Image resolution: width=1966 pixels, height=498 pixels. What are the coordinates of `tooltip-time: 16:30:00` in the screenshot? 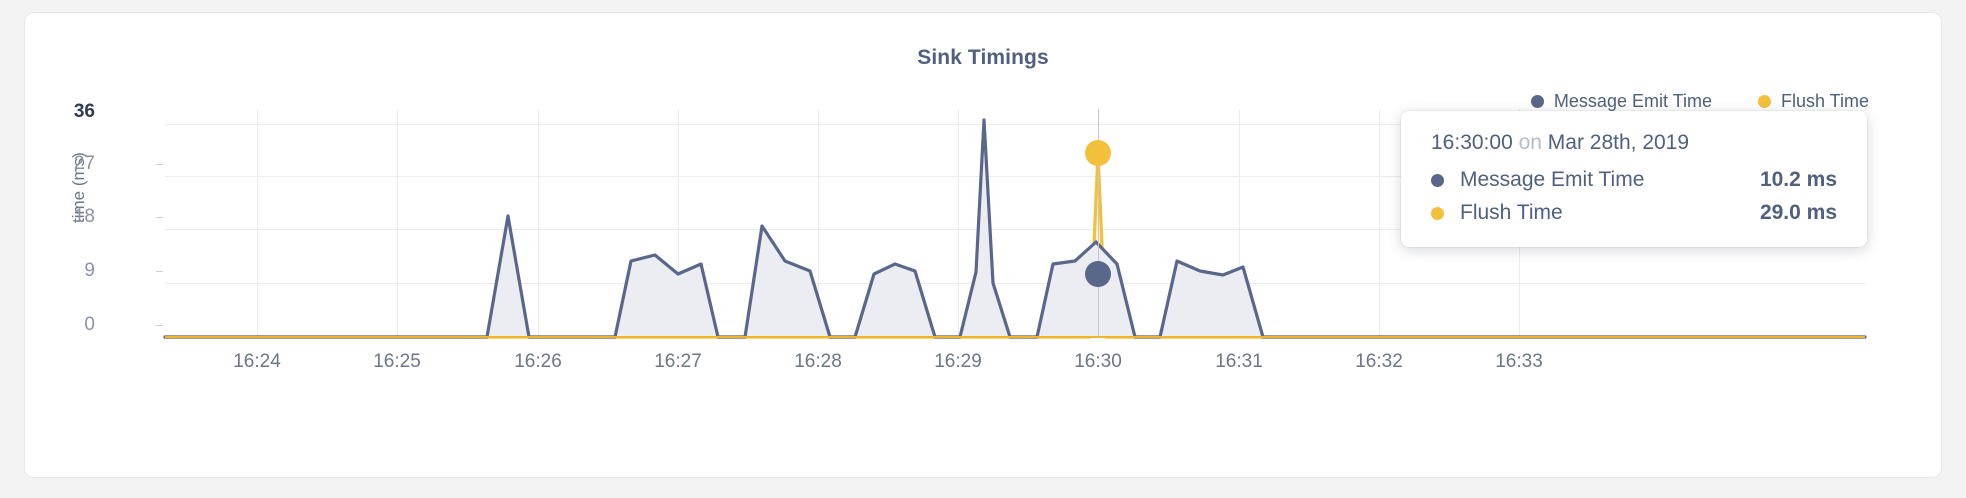 It's located at (1472, 142).